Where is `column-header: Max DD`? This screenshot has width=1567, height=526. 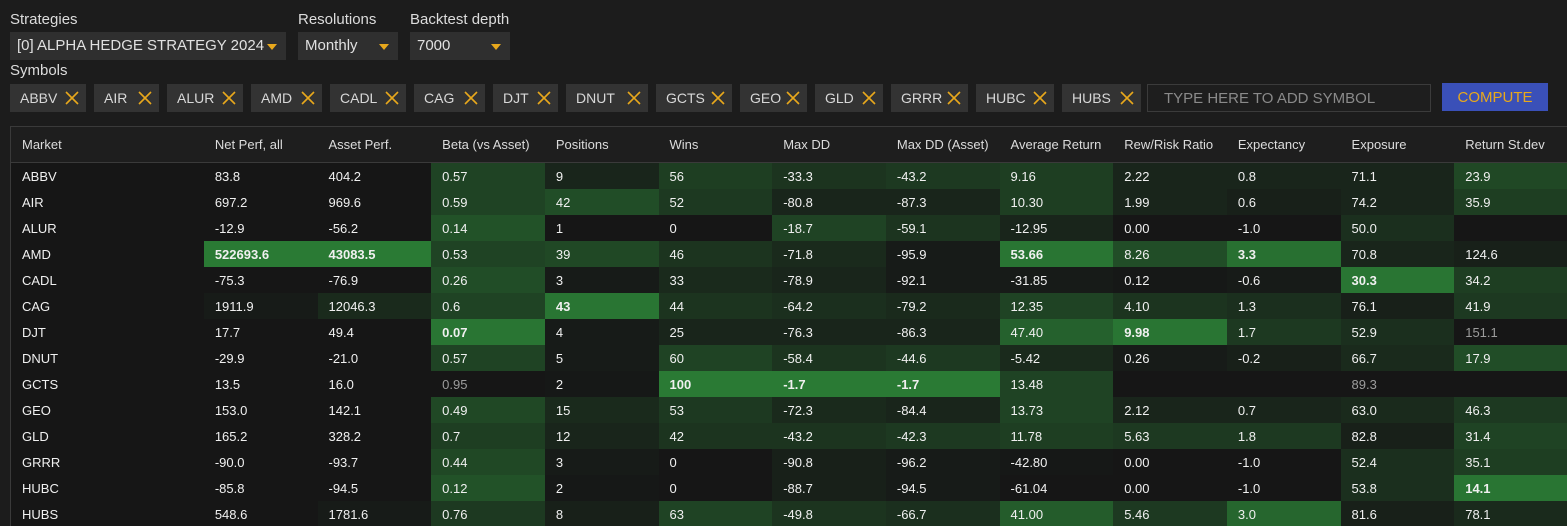 column-header: Max DD is located at coordinates (829, 145).